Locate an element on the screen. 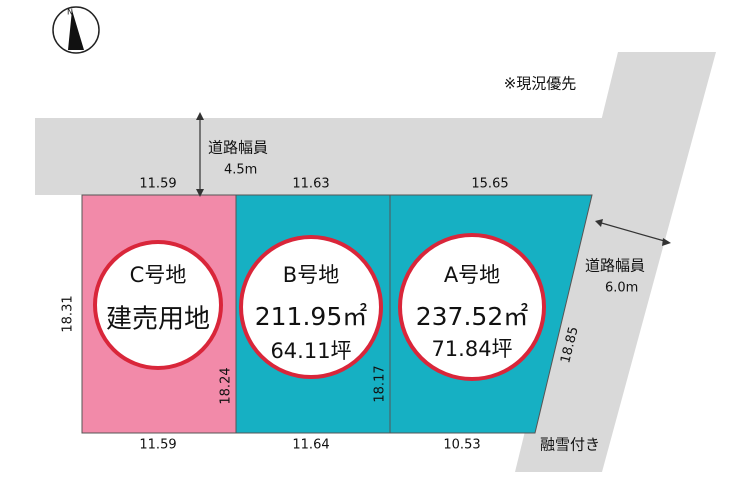  road-width: 6.0m is located at coordinates (621, 288).